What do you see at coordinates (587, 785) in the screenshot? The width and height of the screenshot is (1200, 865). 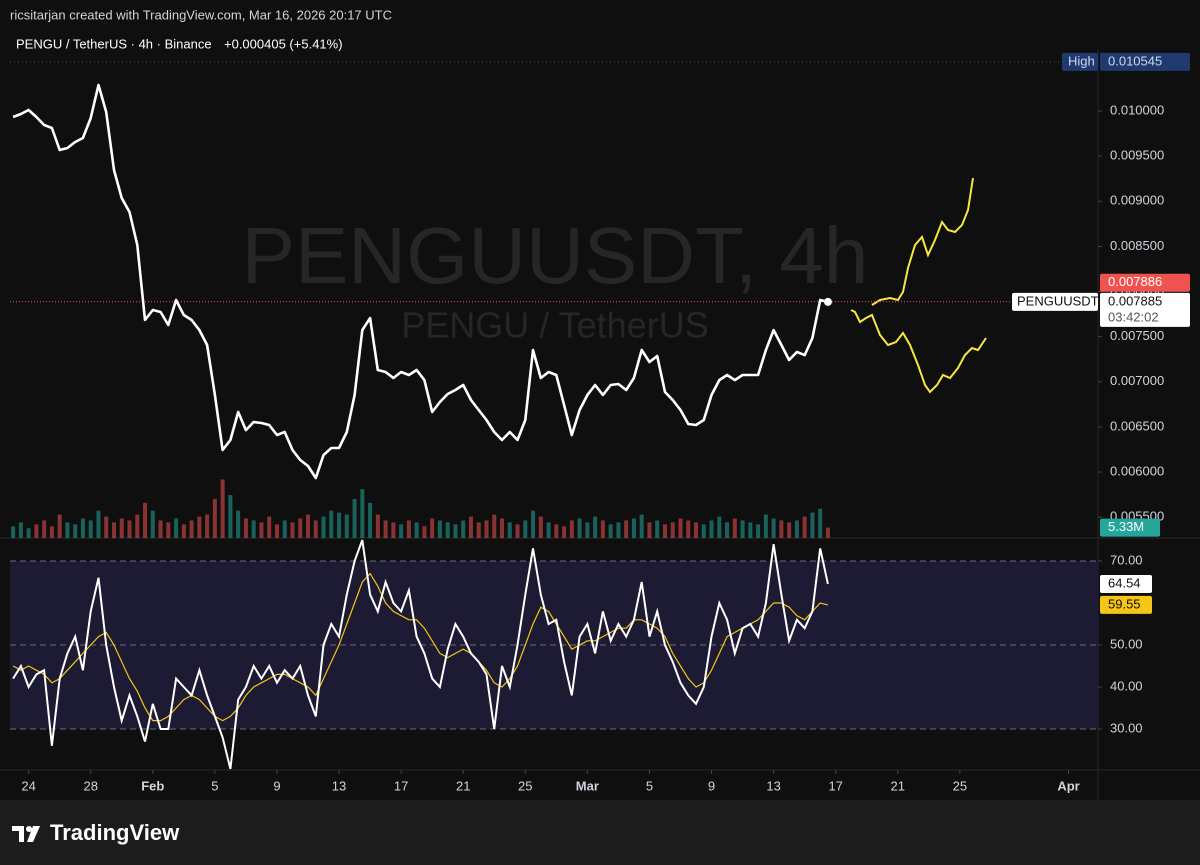 I see `x-tick-label: Mar` at bounding box center [587, 785].